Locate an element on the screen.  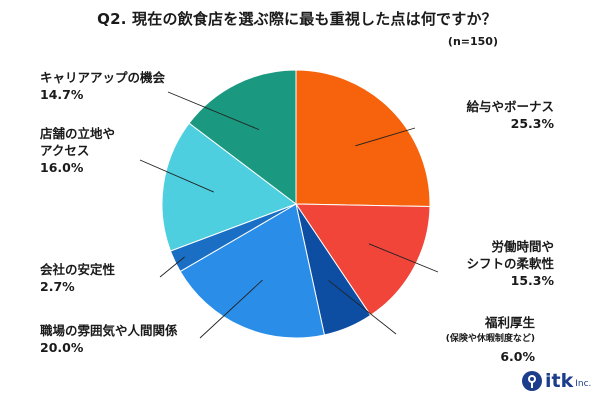
chart-title: Q2. 現在の飲食店を選ぶ際に最も重視した点は何ですか？ is located at coordinates (297, 19).